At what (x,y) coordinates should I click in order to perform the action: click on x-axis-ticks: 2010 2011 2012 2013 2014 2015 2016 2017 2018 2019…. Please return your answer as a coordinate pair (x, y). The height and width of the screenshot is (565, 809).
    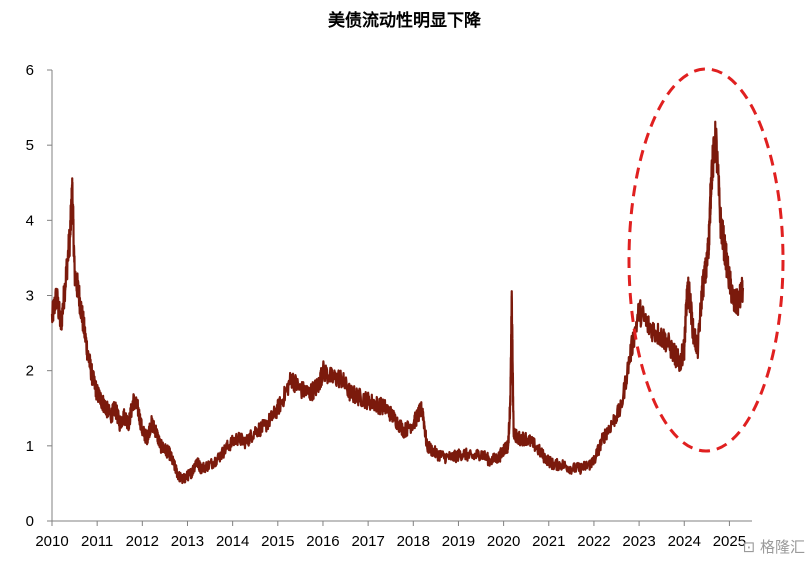
    Looking at the image, I should click on (390, 535).